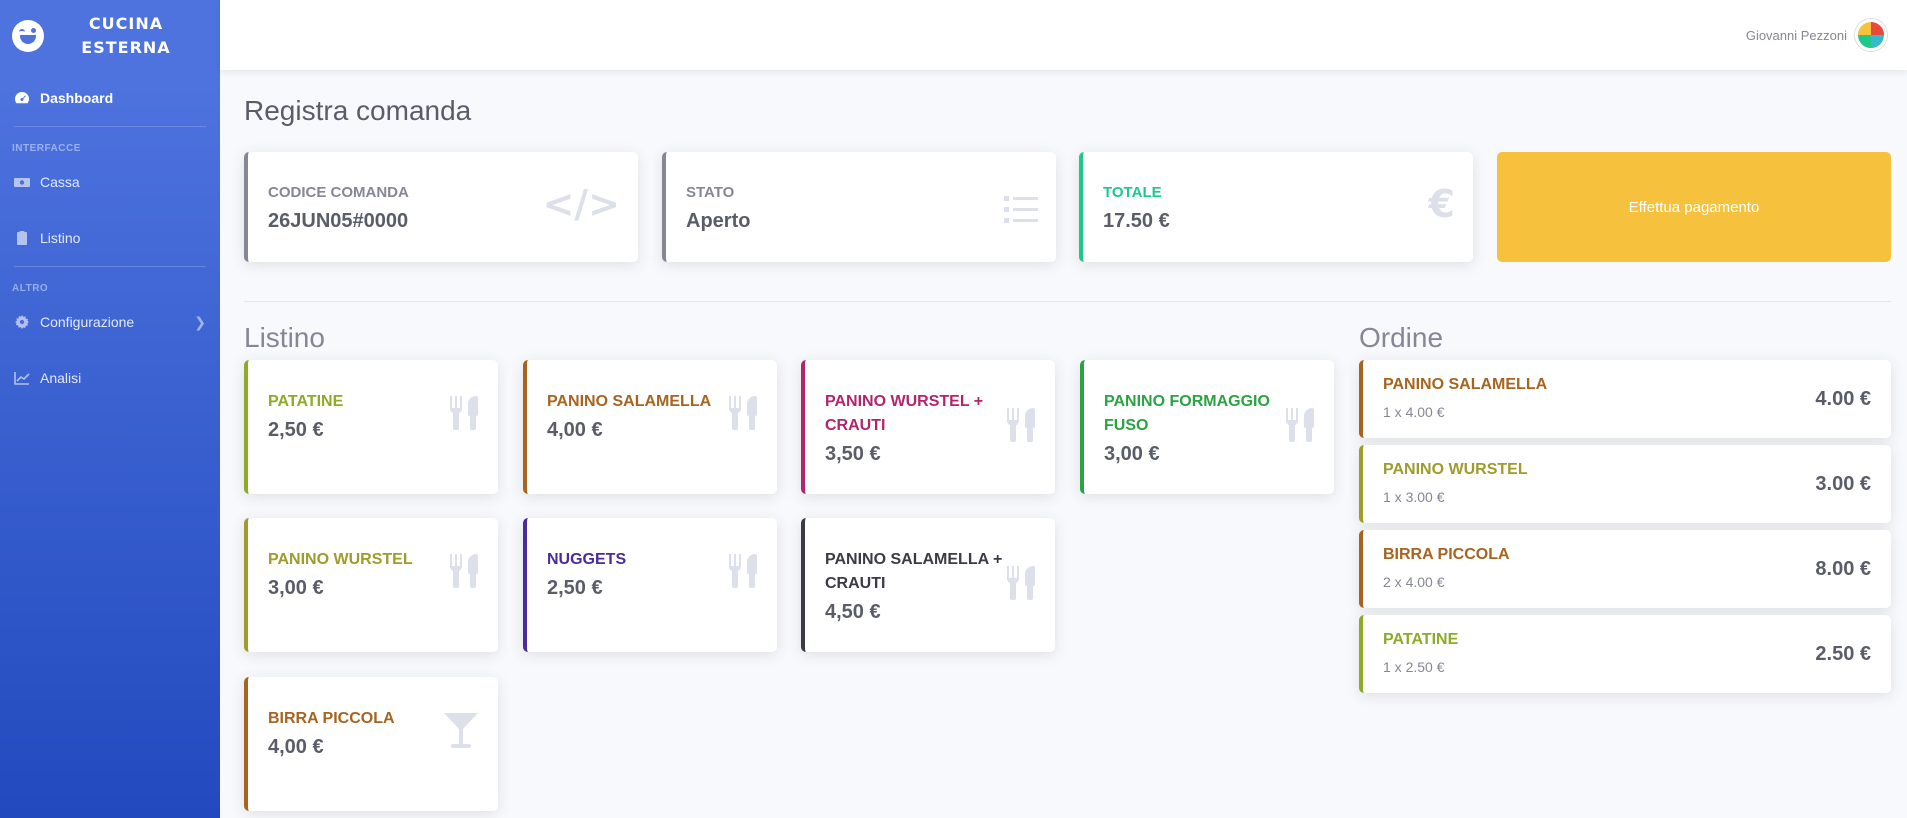 Image resolution: width=1907 pixels, height=818 pixels. Describe the element at coordinates (110, 378) in the screenshot. I see `sidebar-item-analisi: Analisi` at that location.